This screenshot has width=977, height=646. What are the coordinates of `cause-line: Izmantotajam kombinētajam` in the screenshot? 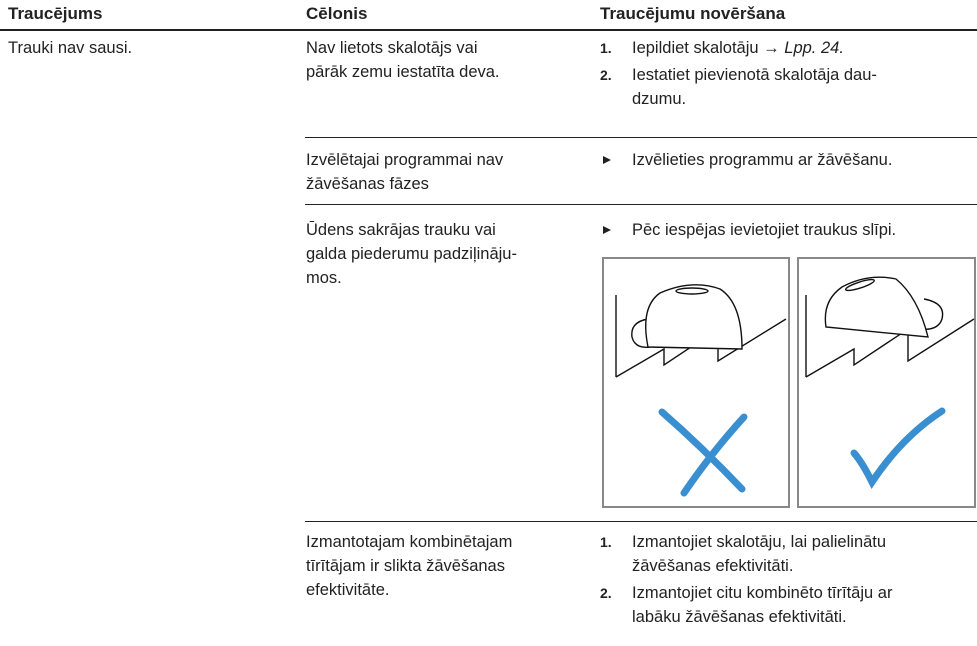 It's located at (409, 542).